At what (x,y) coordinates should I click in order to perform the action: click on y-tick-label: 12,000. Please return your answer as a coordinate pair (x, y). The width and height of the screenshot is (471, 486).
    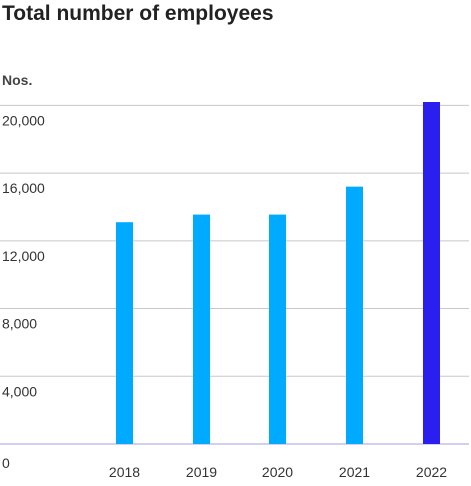
    Looking at the image, I should click on (23, 256).